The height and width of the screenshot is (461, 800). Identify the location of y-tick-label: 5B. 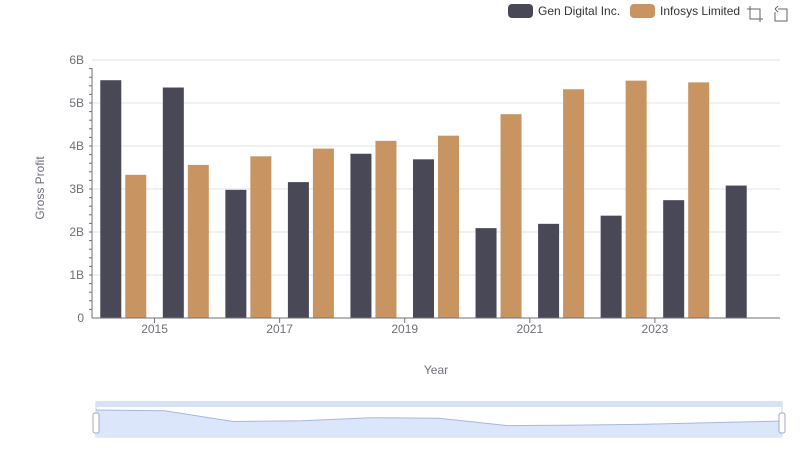
(76, 103).